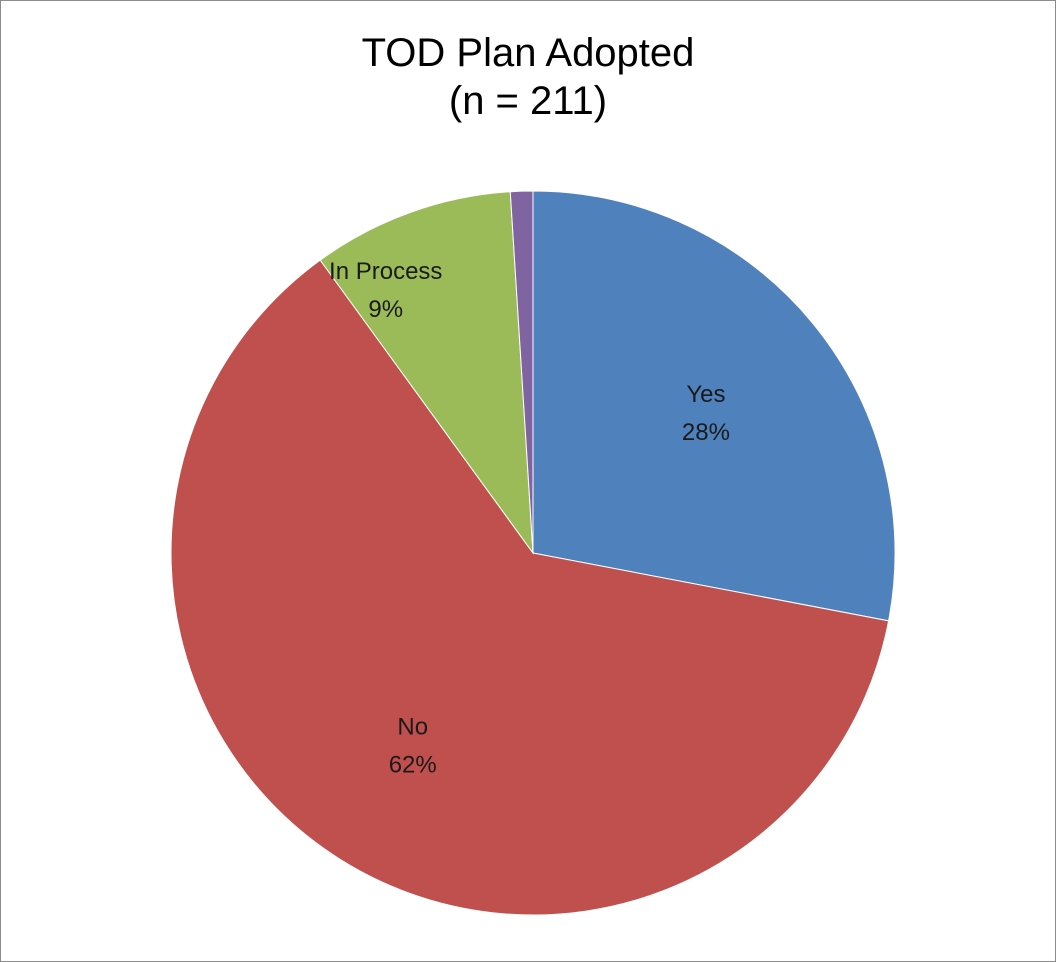 This screenshot has height=962, width=1056. I want to click on pie-label-in-process: In Process 9%, so click(385, 290).